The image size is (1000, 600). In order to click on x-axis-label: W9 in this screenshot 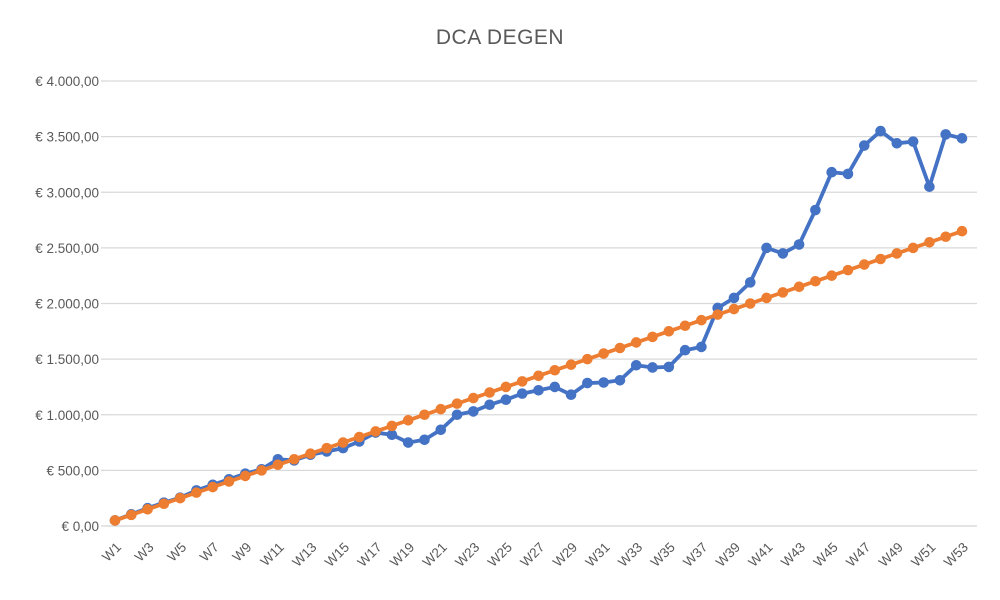, I will do `click(242, 552)`.